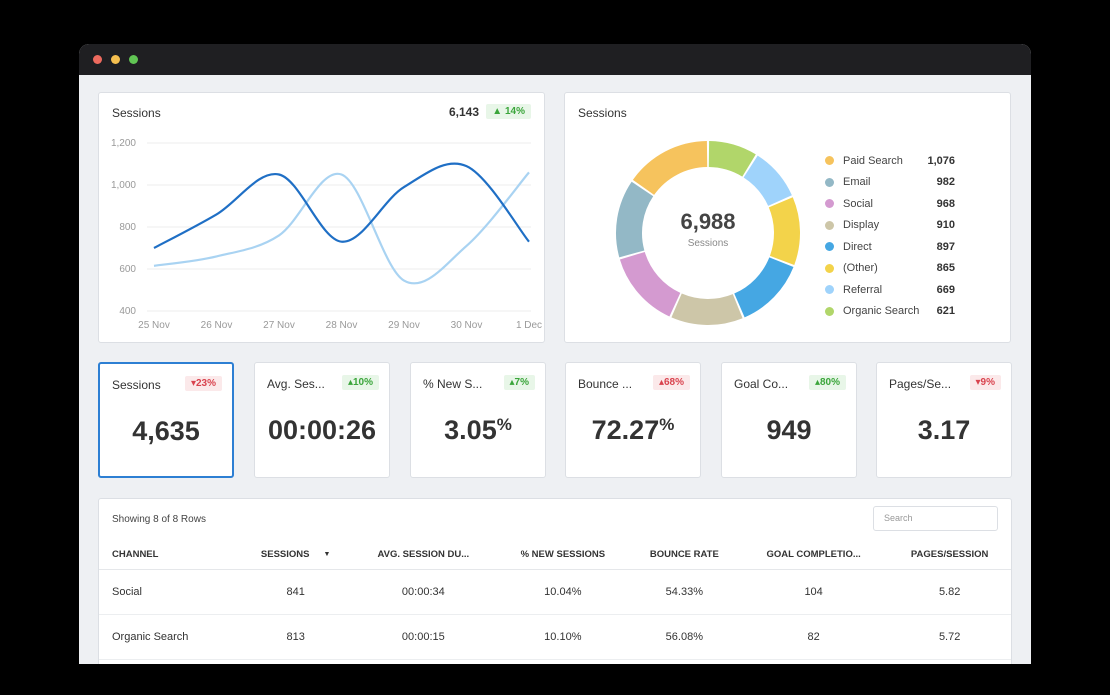 Image resolution: width=1110 pixels, height=695 pixels. What do you see at coordinates (127, 269) in the screenshot?
I see `y-tick-label: 600` at bounding box center [127, 269].